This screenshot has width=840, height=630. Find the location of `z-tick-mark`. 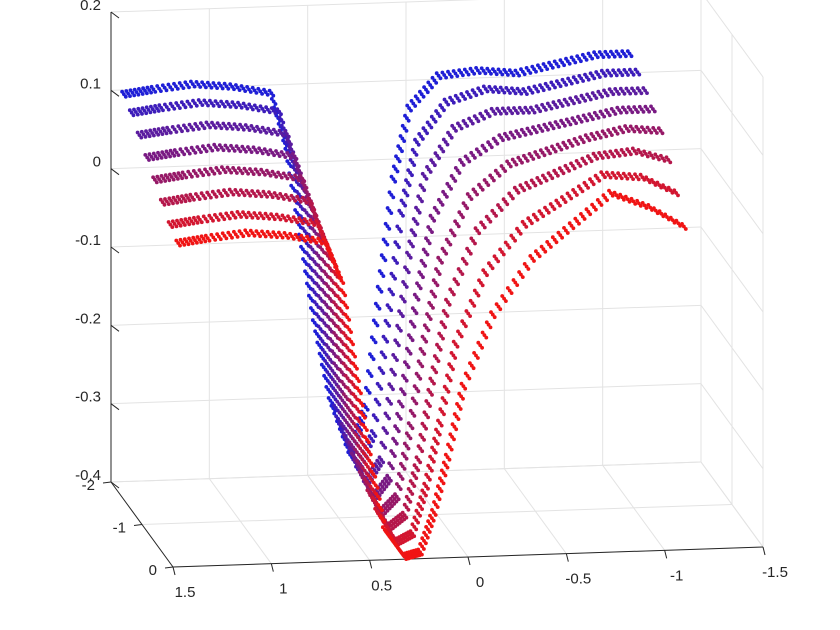

z-tick-mark is located at coordinates (115, 172).